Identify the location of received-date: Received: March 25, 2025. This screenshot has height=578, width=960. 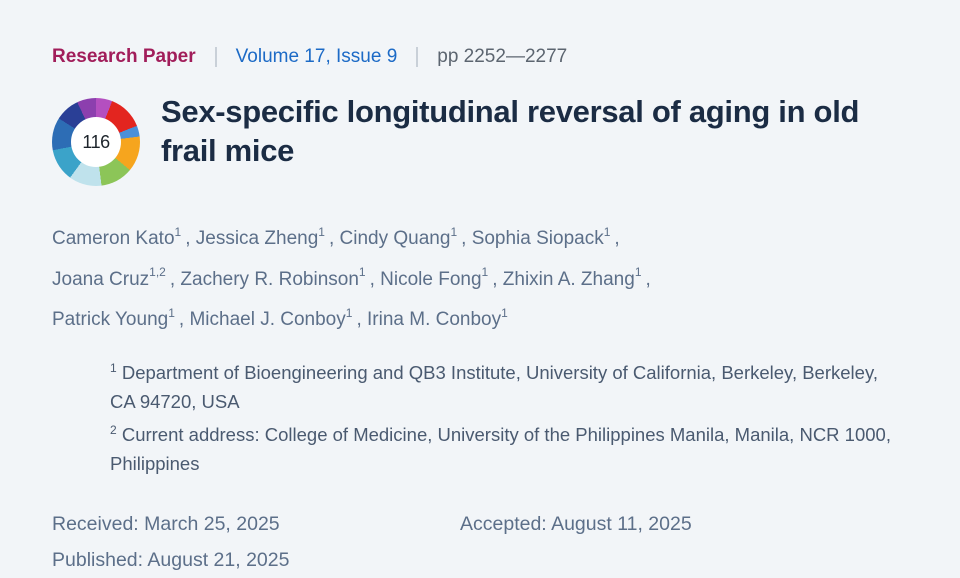
(166, 524).